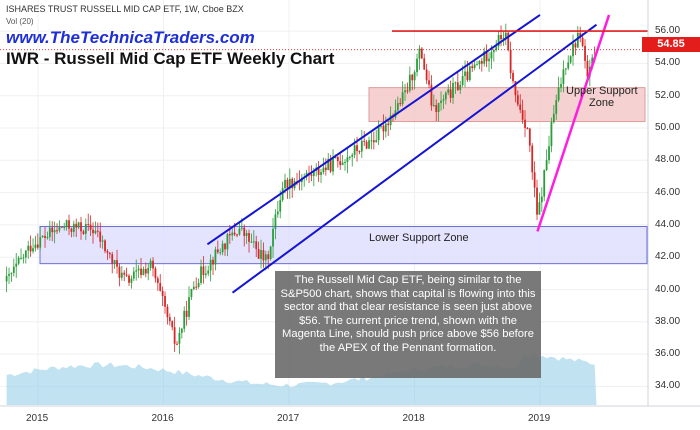  Describe the element at coordinates (539, 418) in the screenshot. I see `x-tick-label: 2019` at that location.